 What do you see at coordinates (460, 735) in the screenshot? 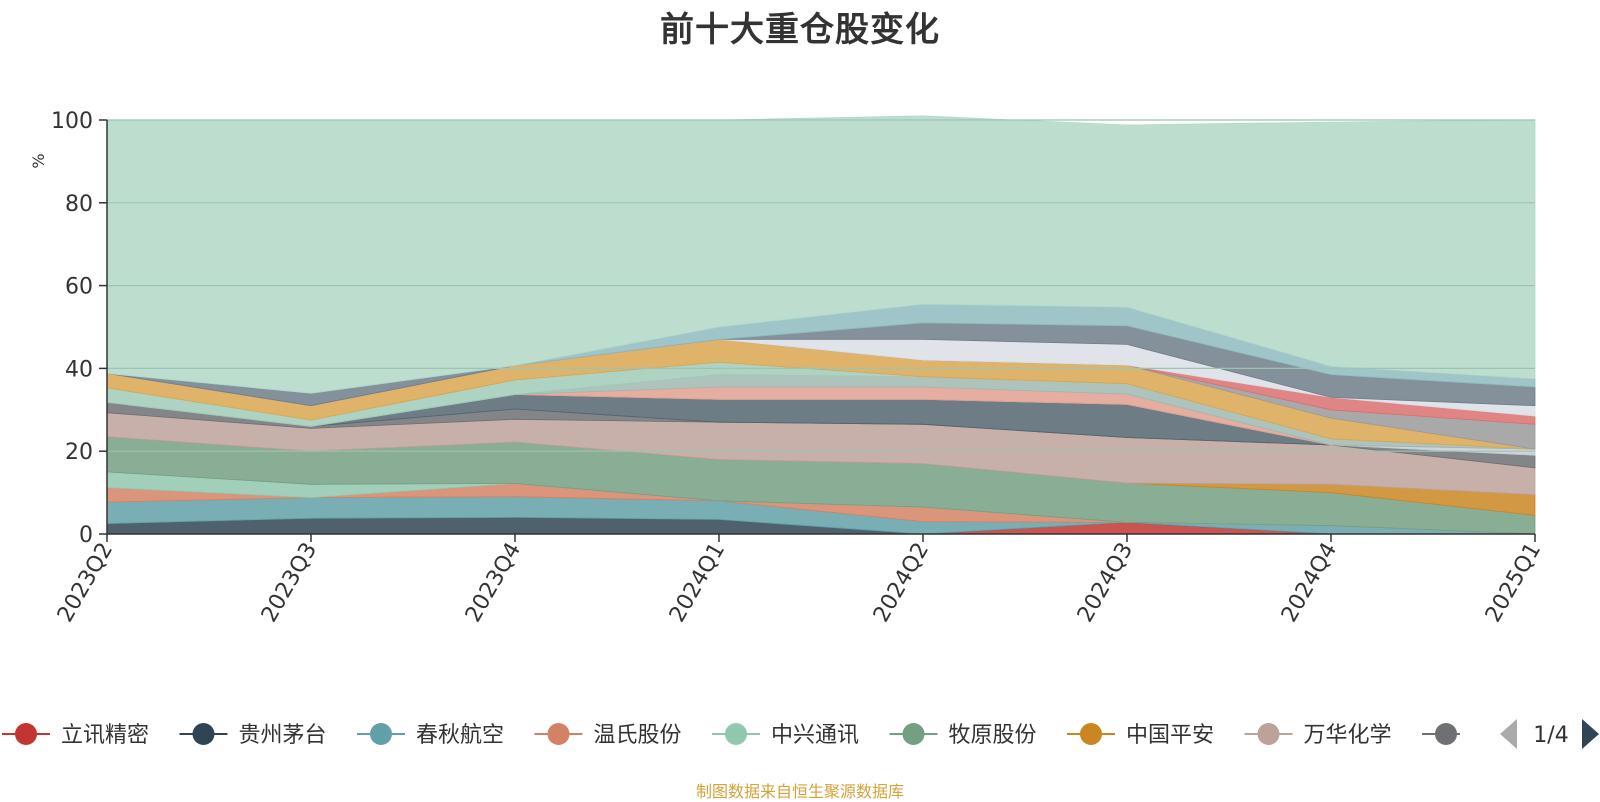
I see `legend-item-label: 春秋航空` at bounding box center [460, 735].